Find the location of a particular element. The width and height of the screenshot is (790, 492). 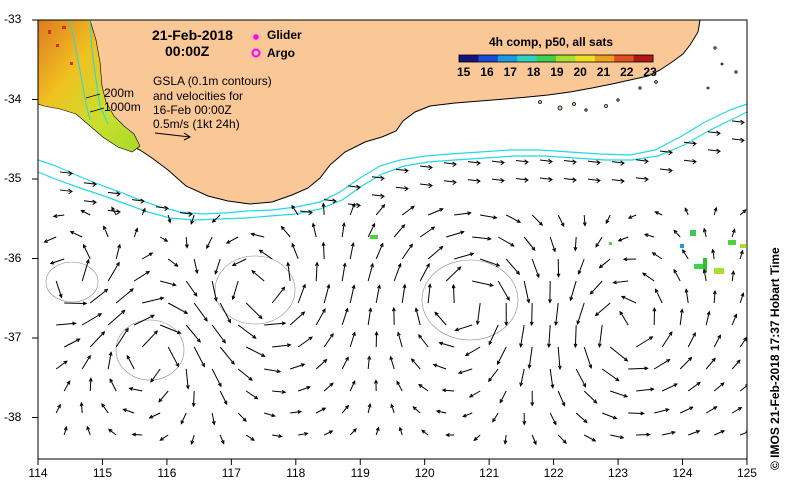

title-time: 00:00Z is located at coordinates (187, 51).